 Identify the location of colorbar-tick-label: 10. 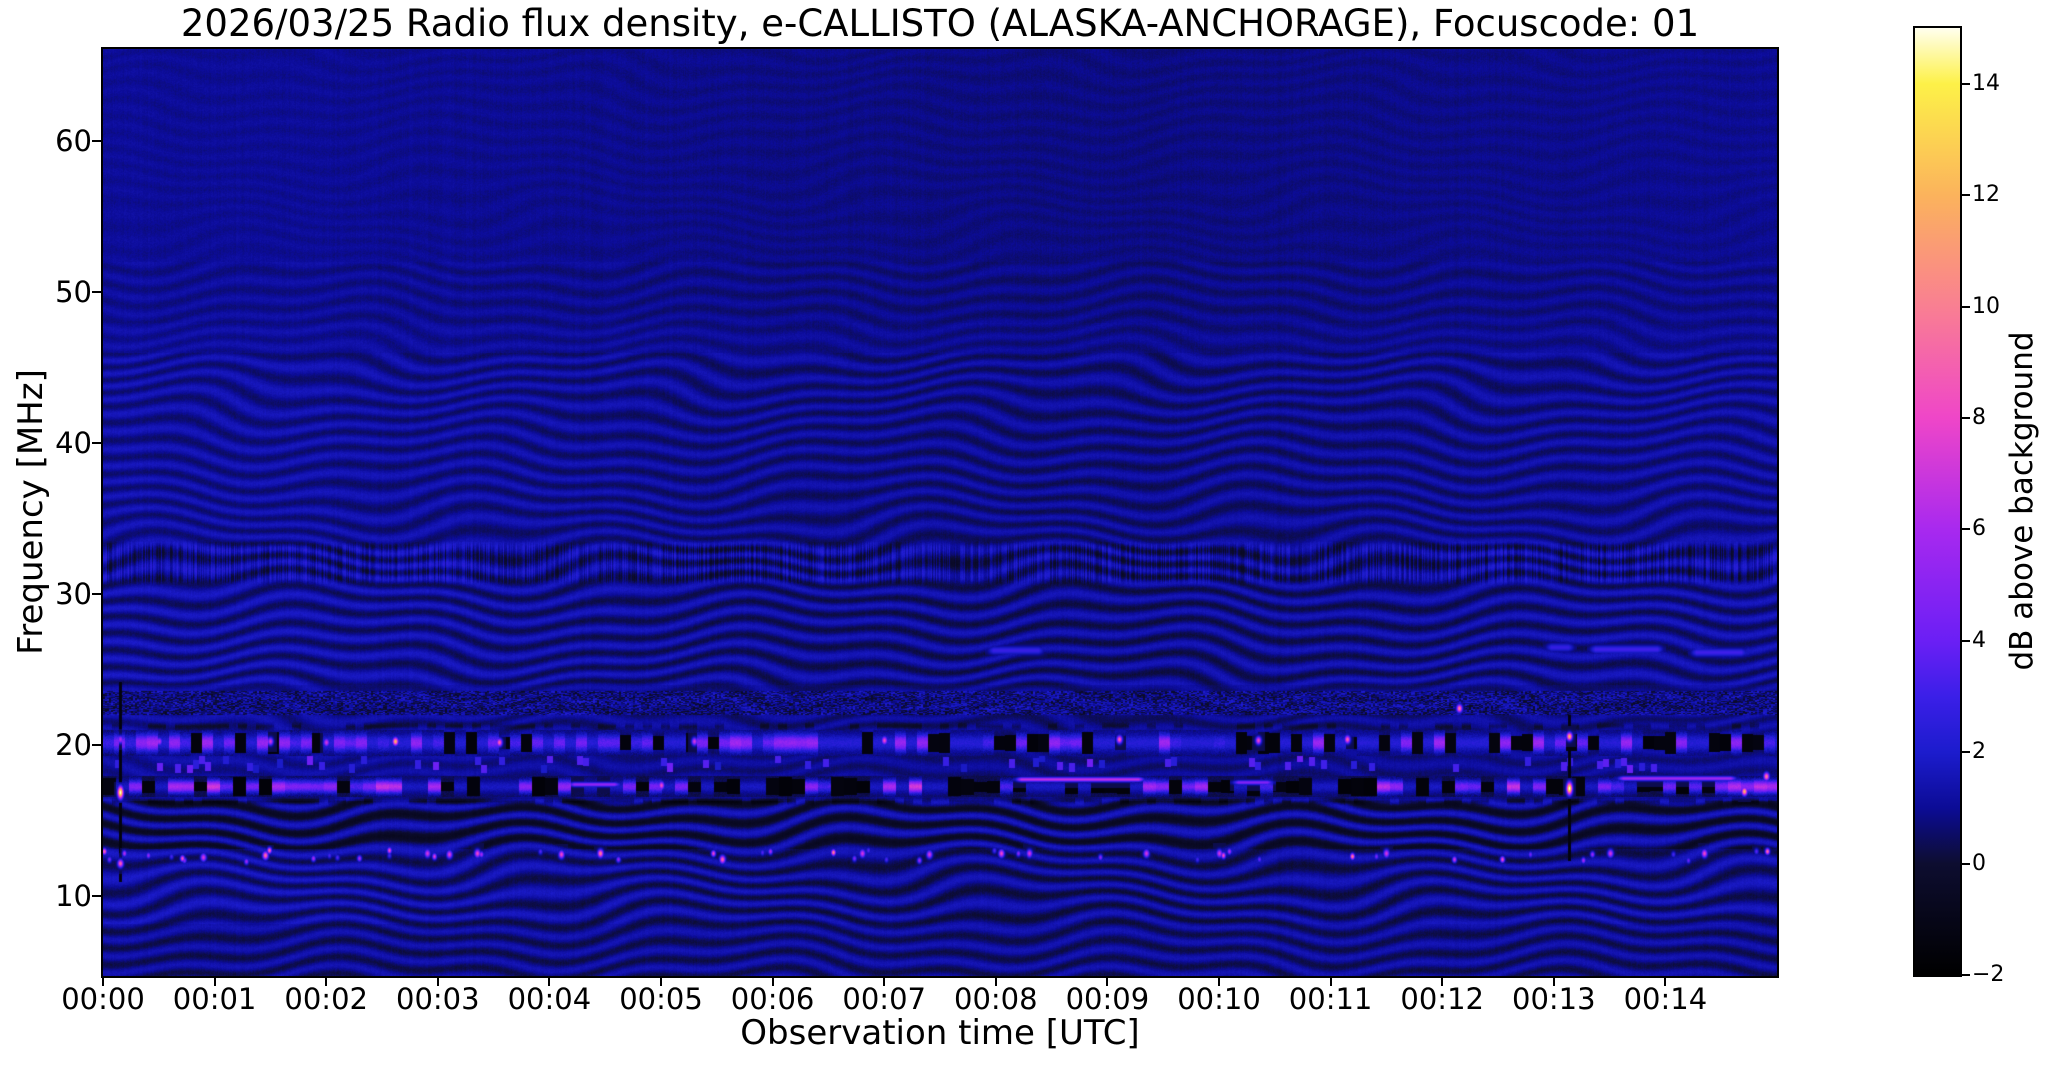
(1986, 306).